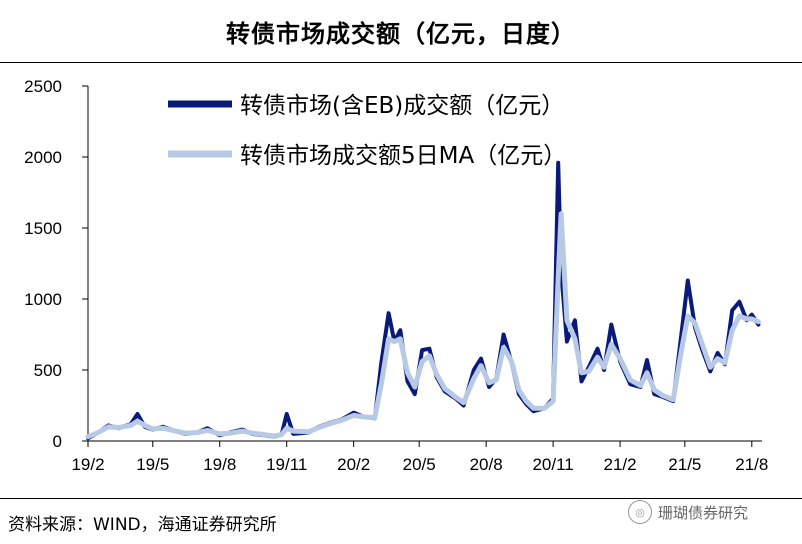  Describe the element at coordinates (43, 228) in the screenshot. I see `y-tick-label: 1500` at that location.